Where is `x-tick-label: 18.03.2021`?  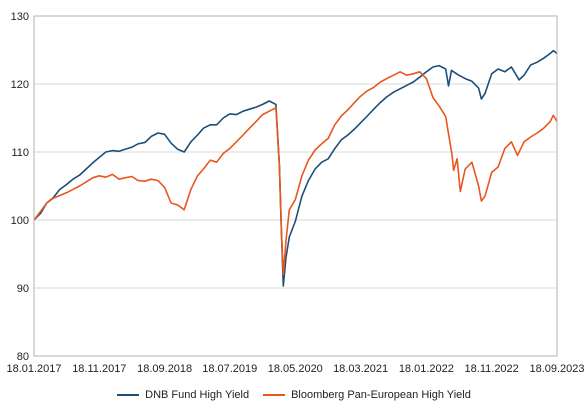
x-tick-label: 18.03.2021 is located at coordinates (360, 369).